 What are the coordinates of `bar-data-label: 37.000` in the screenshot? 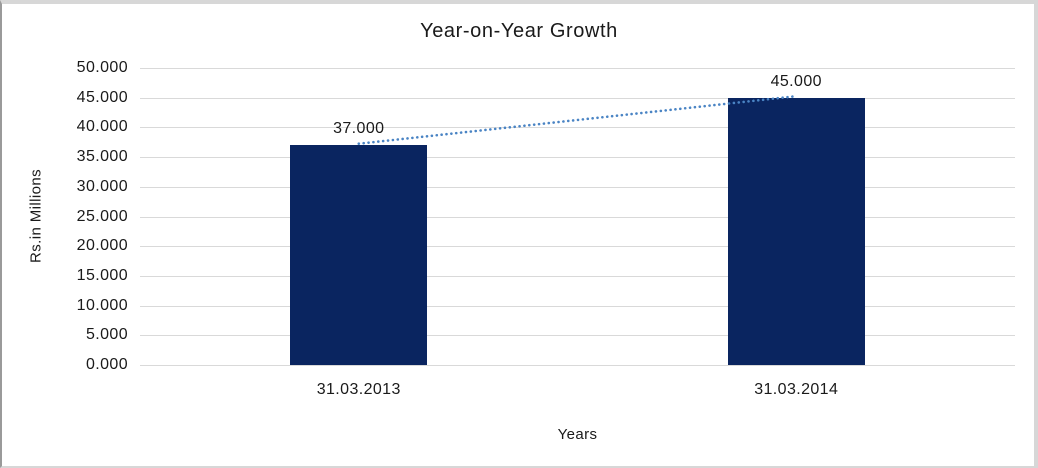 It's located at (359, 129).